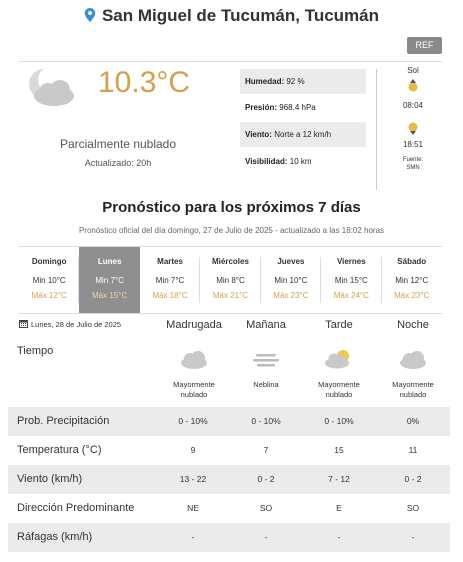 This screenshot has height=562, width=463. I want to click on day-tab-viernes: Viernes Min 15°C Máx 24°C, so click(351, 280).